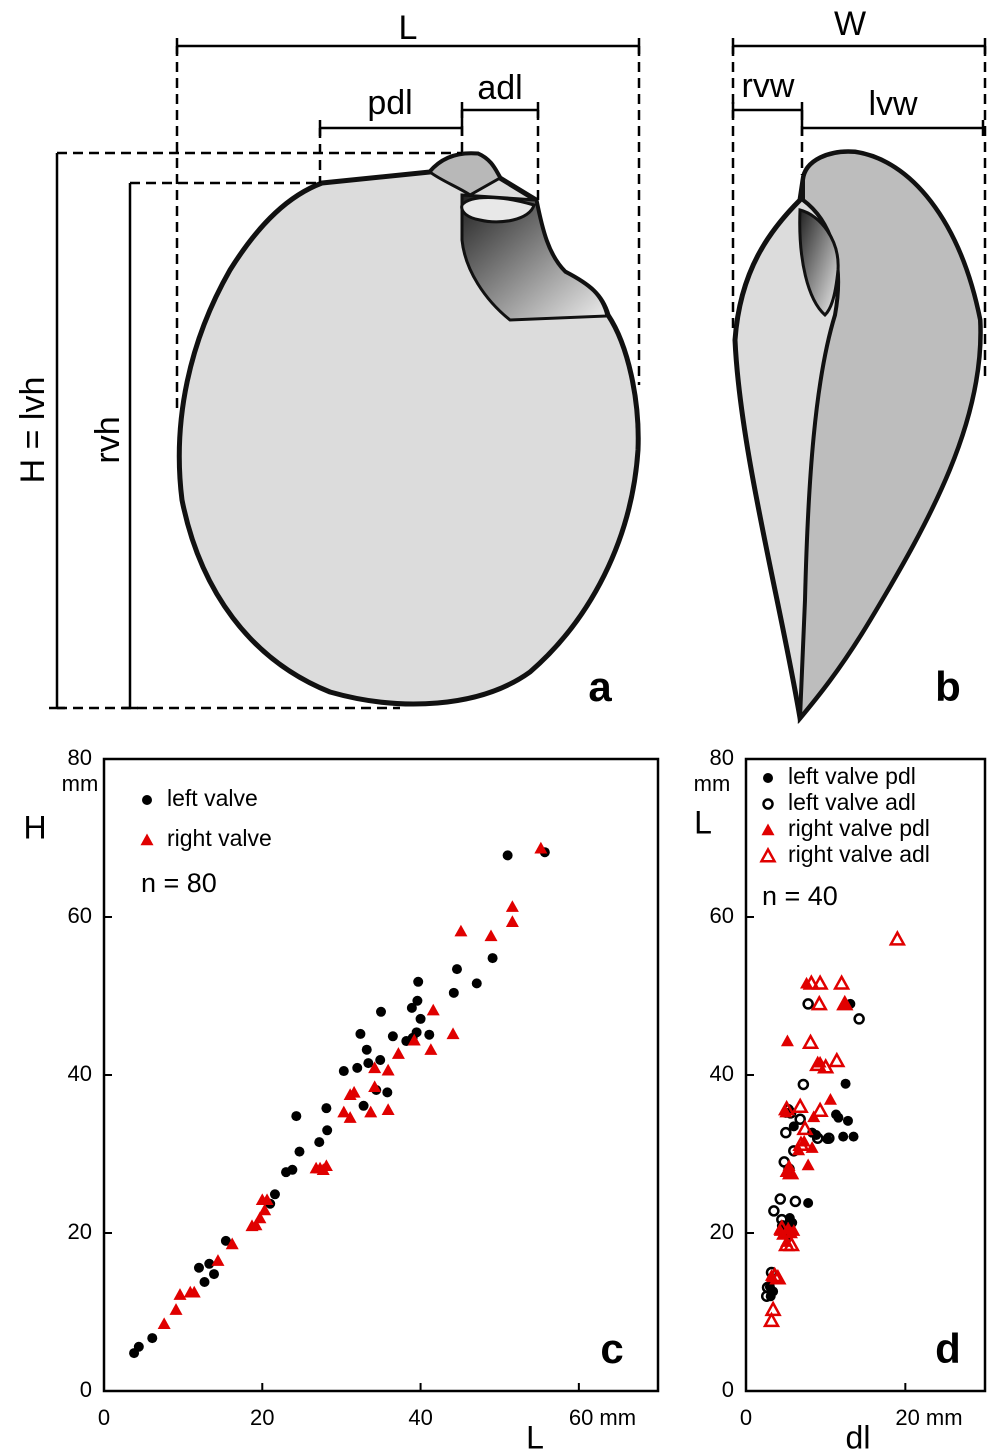 Image resolution: width=990 pixels, height=1454 pixels. I want to click on dim-label: pdl, so click(389, 103).